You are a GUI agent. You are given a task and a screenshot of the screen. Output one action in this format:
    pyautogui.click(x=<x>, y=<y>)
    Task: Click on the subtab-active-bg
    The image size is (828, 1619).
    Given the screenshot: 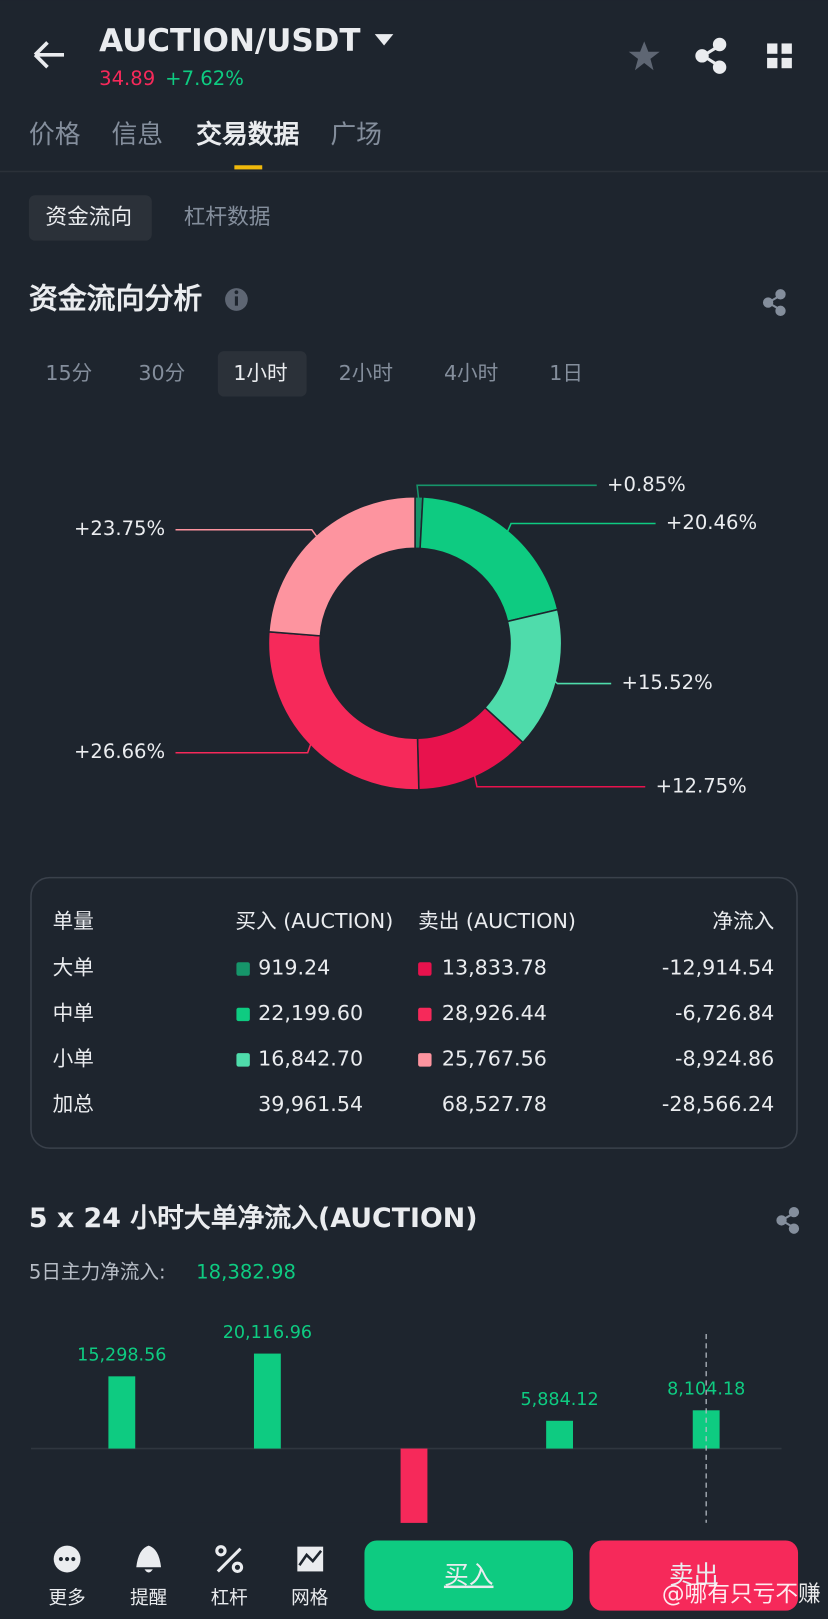 What is the action you would take?
    pyautogui.click(x=90, y=218)
    